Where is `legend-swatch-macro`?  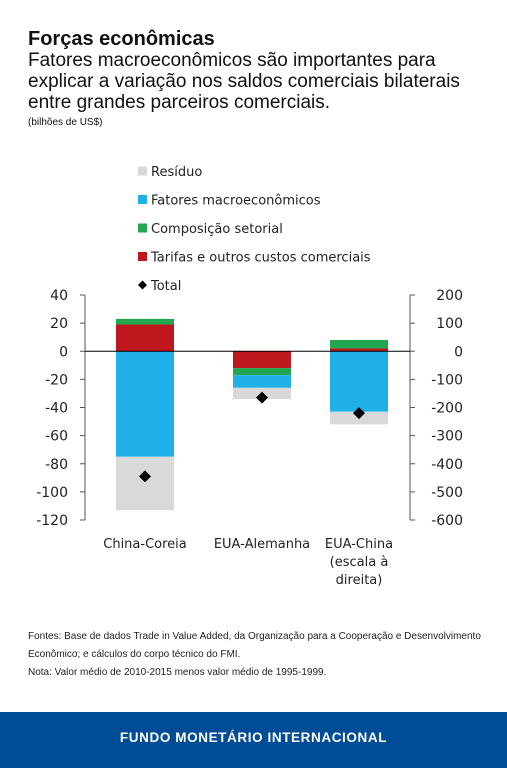 legend-swatch-macro is located at coordinates (142, 199).